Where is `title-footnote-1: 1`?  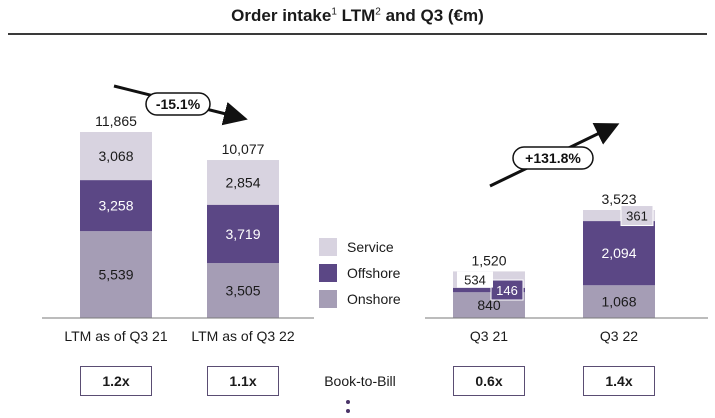
title-footnote-1: 1 is located at coordinates (334, 12).